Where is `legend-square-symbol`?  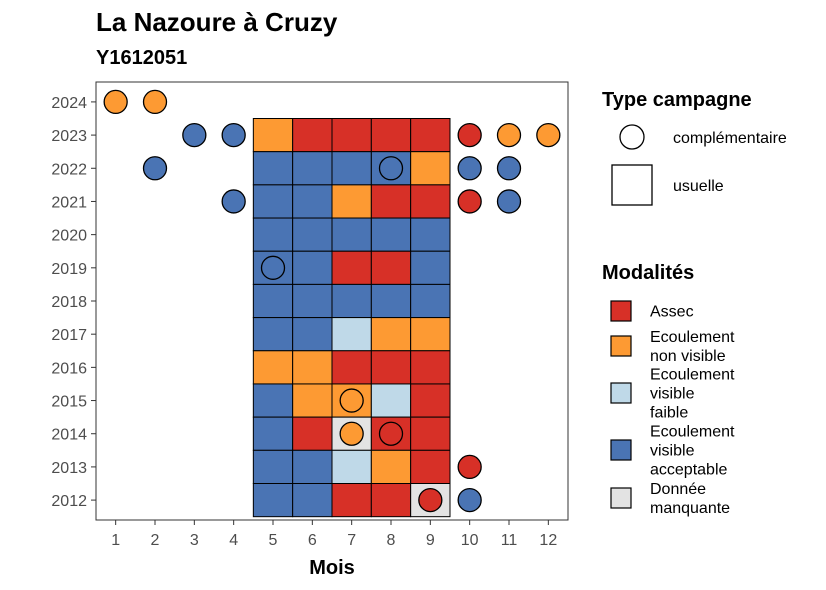
legend-square-symbol is located at coordinates (632, 185).